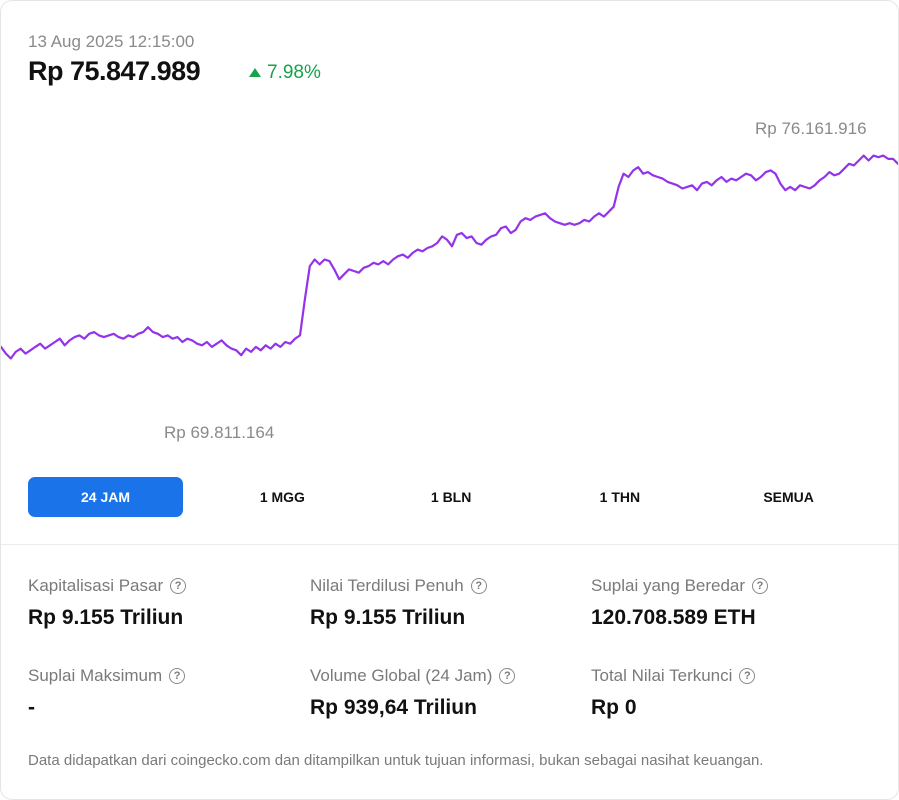 This screenshot has height=800, width=899. I want to click on price-change: 7.98%, so click(285, 73).